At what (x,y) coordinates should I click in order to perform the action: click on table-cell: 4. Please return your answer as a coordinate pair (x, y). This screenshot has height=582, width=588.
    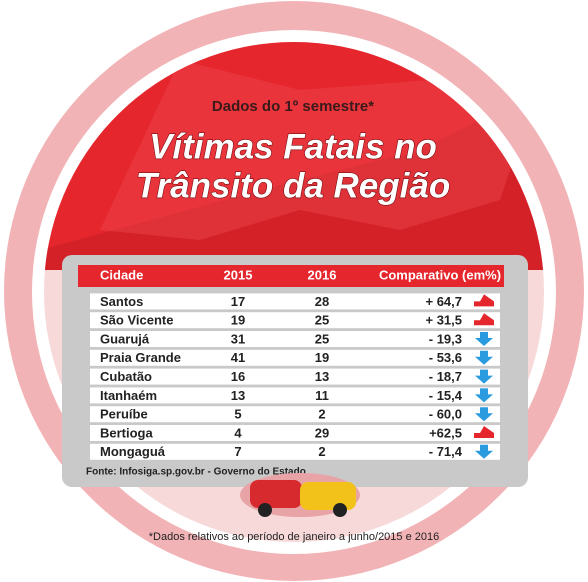
    Looking at the image, I should click on (238, 432).